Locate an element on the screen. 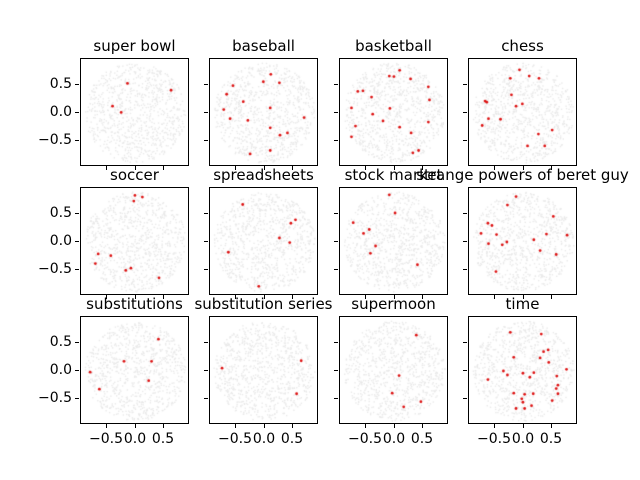  subplot-stock-market: stock market is located at coordinates (391, 232).